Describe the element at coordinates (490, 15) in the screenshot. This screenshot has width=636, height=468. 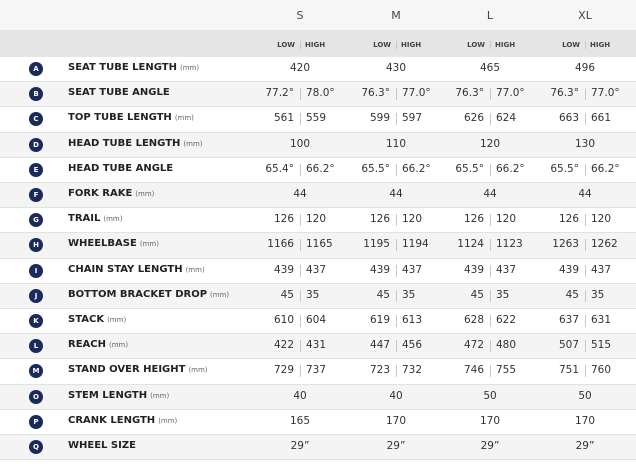
I see `size-label: L` at that location.